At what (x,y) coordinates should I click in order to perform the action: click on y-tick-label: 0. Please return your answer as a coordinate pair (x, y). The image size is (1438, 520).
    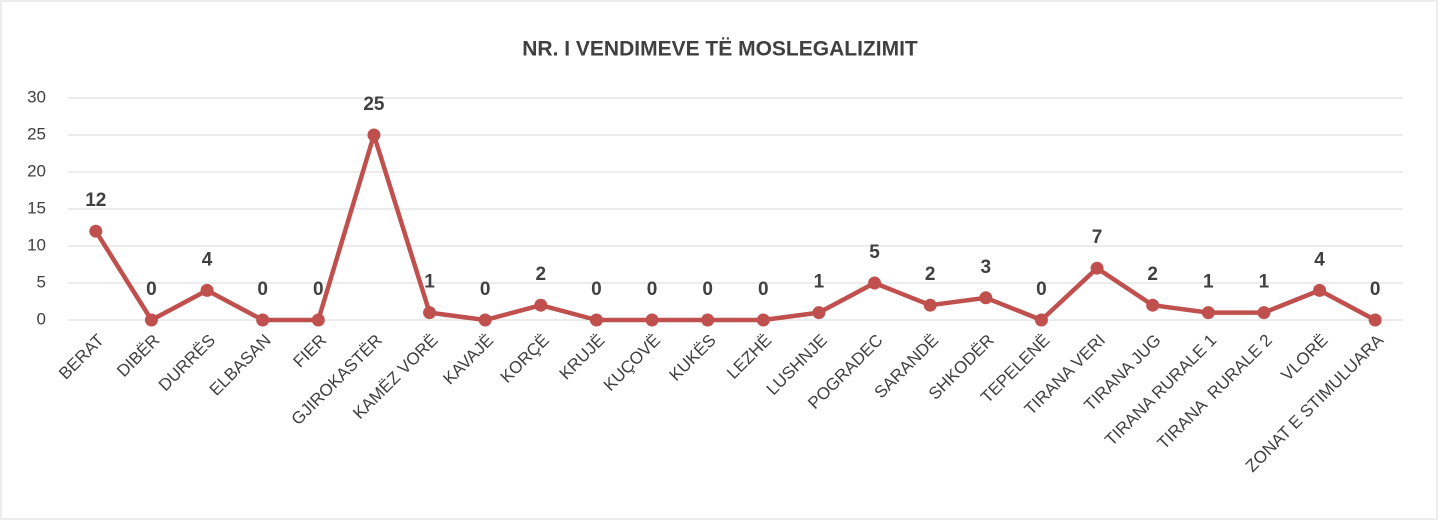
    Looking at the image, I should click on (41, 318).